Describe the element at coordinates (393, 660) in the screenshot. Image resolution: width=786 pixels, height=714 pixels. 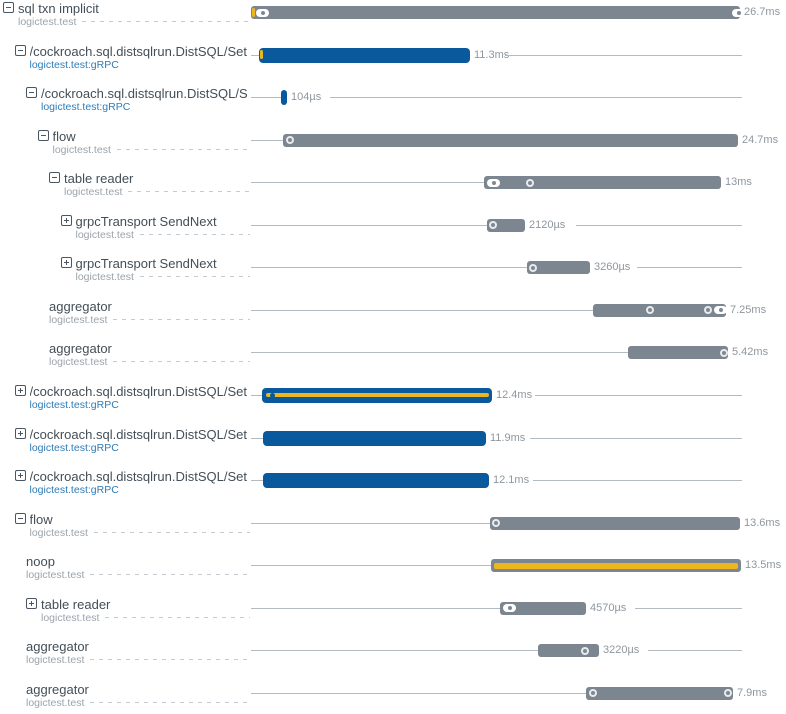
I see `trace-row: aggregator logictest.test 3220µs` at that location.